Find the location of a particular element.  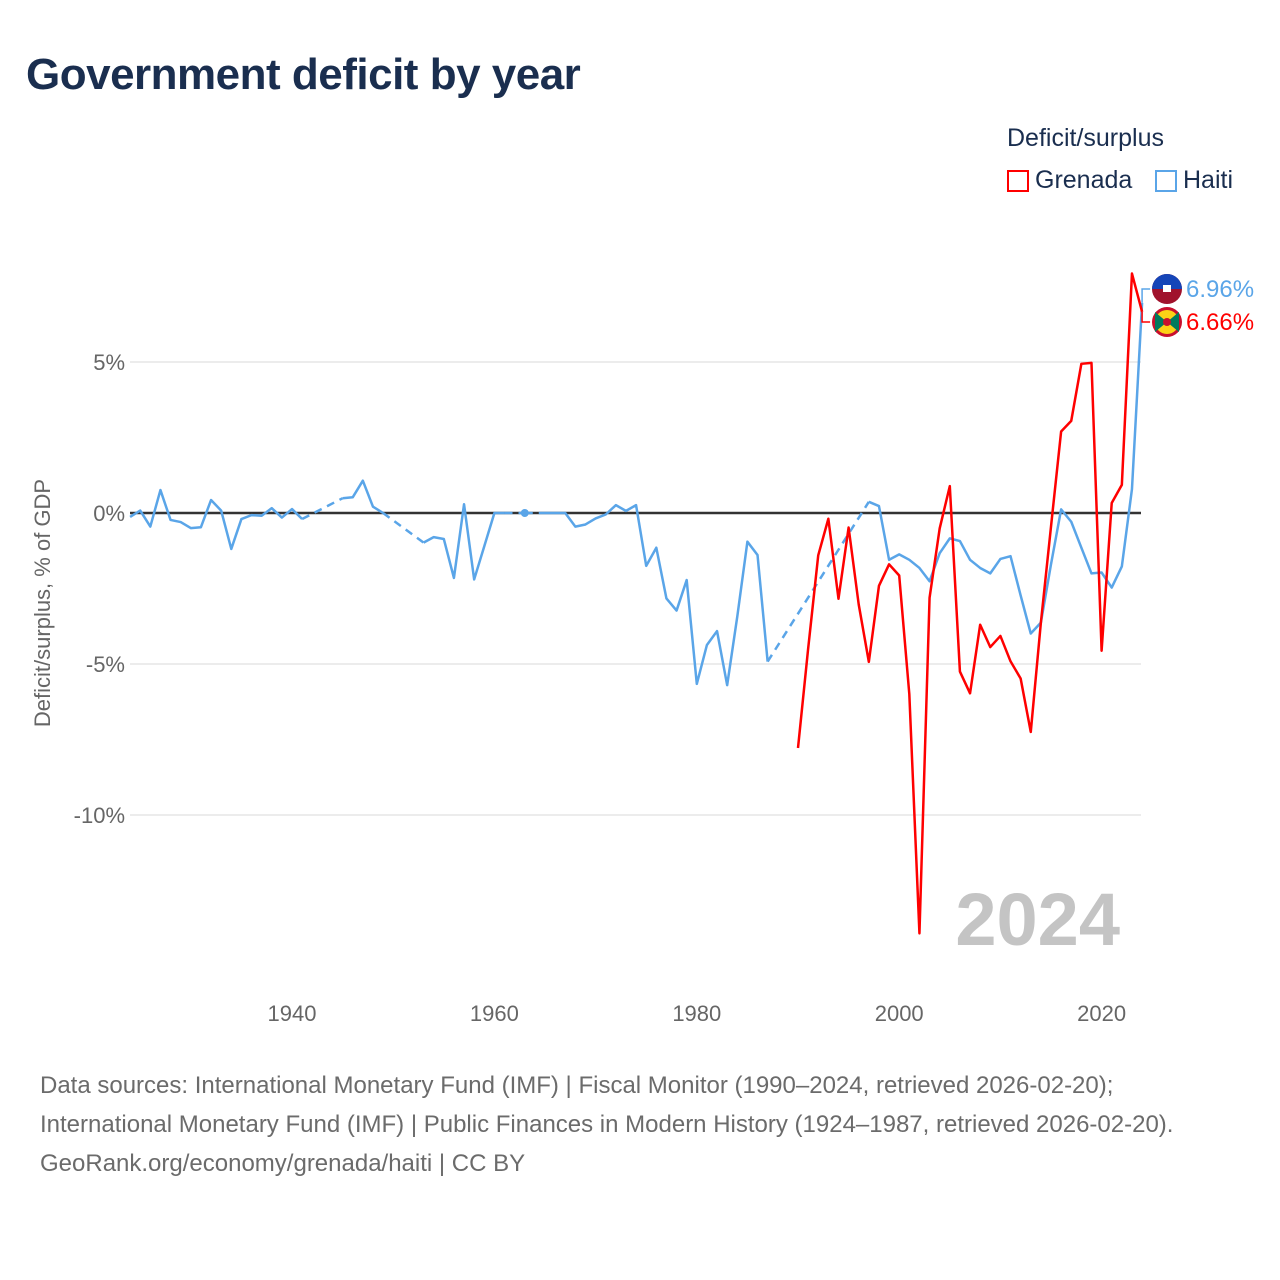

legend-swatch-haiti is located at coordinates (1166, 180).